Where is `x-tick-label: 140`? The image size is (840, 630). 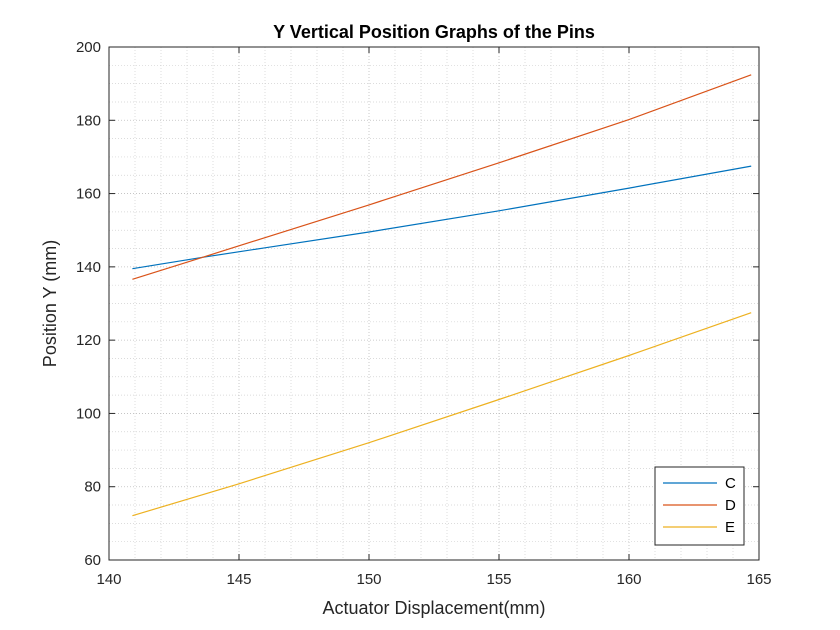 x-tick-label: 140 is located at coordinates (108, 579).